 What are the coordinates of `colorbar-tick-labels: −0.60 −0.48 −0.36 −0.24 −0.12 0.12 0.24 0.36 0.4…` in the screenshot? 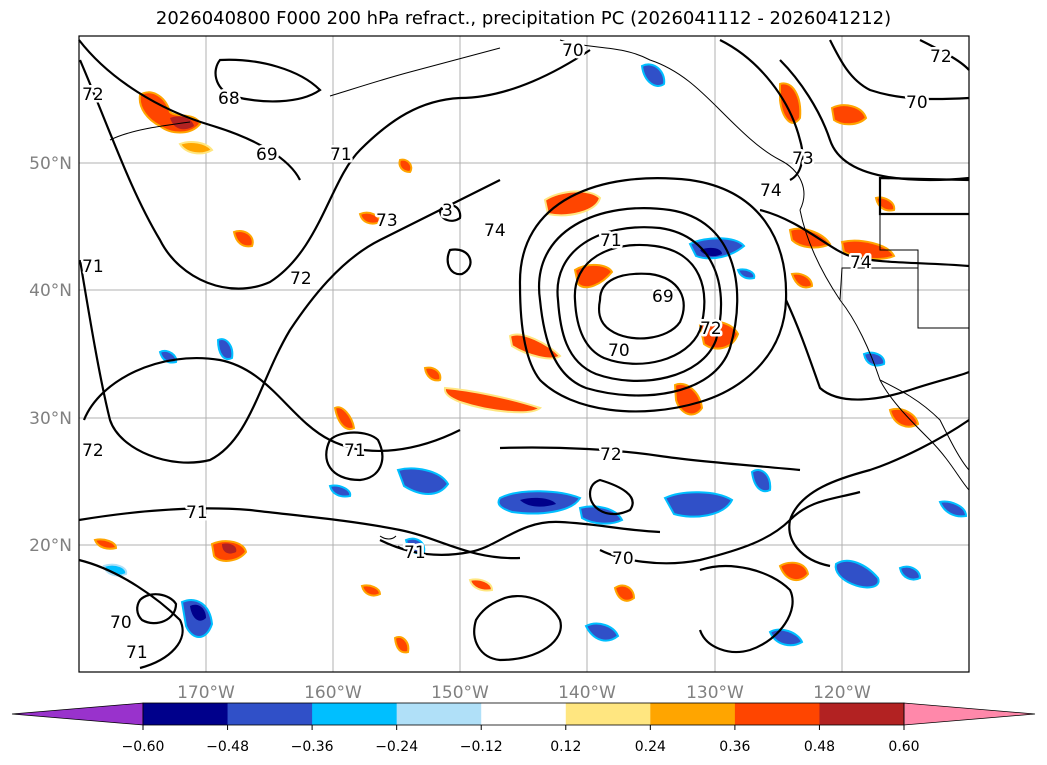 It's located at (521, 740).